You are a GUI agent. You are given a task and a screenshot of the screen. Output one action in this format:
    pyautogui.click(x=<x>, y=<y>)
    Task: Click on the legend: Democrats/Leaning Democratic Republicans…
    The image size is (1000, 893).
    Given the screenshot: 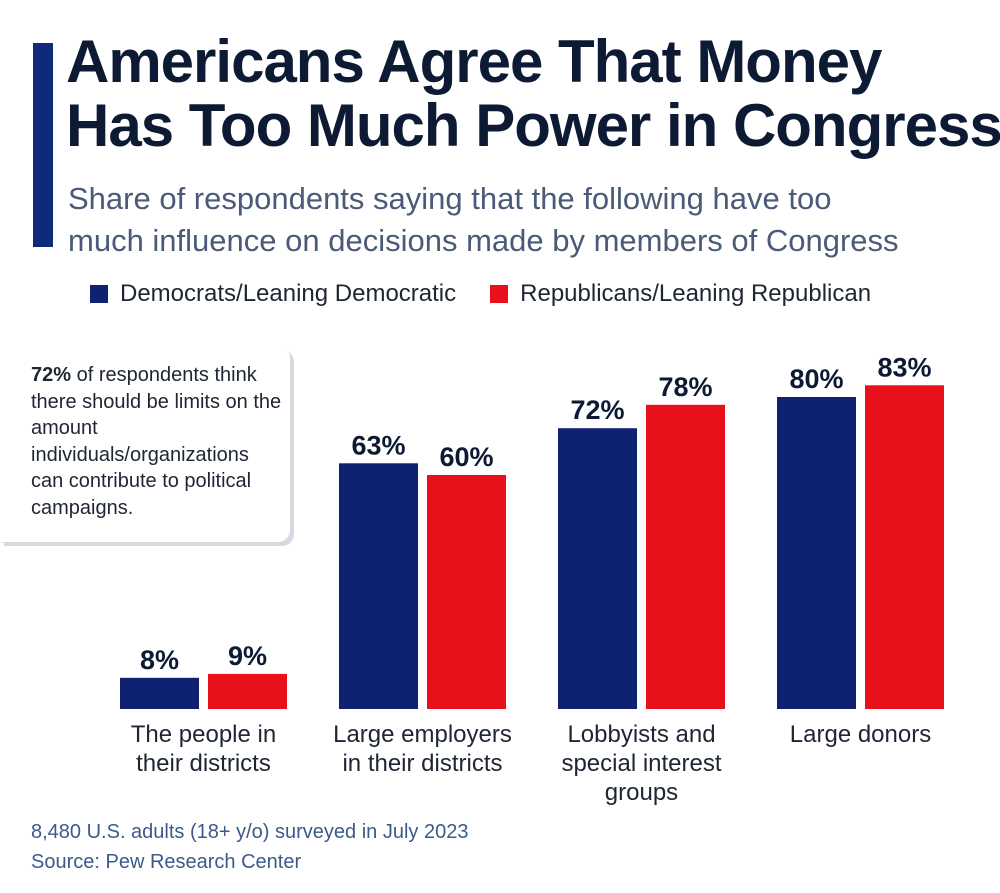 What is the action you would take?
    pyautogui.click(x=497, y=294)
    